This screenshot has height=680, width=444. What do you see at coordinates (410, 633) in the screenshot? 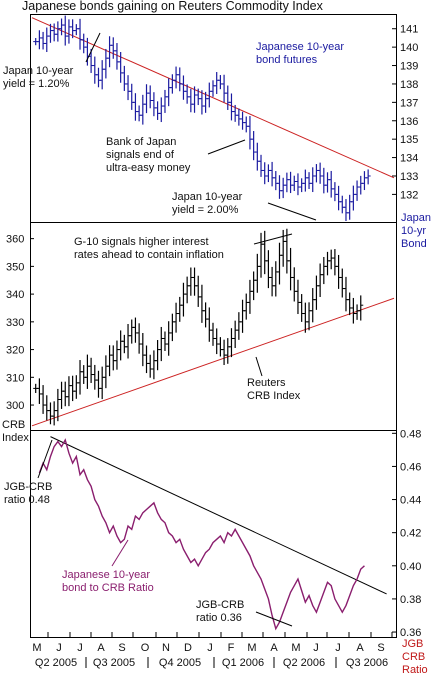
I see `y-tick-label: 0.36` at bounding box center [410, 633].